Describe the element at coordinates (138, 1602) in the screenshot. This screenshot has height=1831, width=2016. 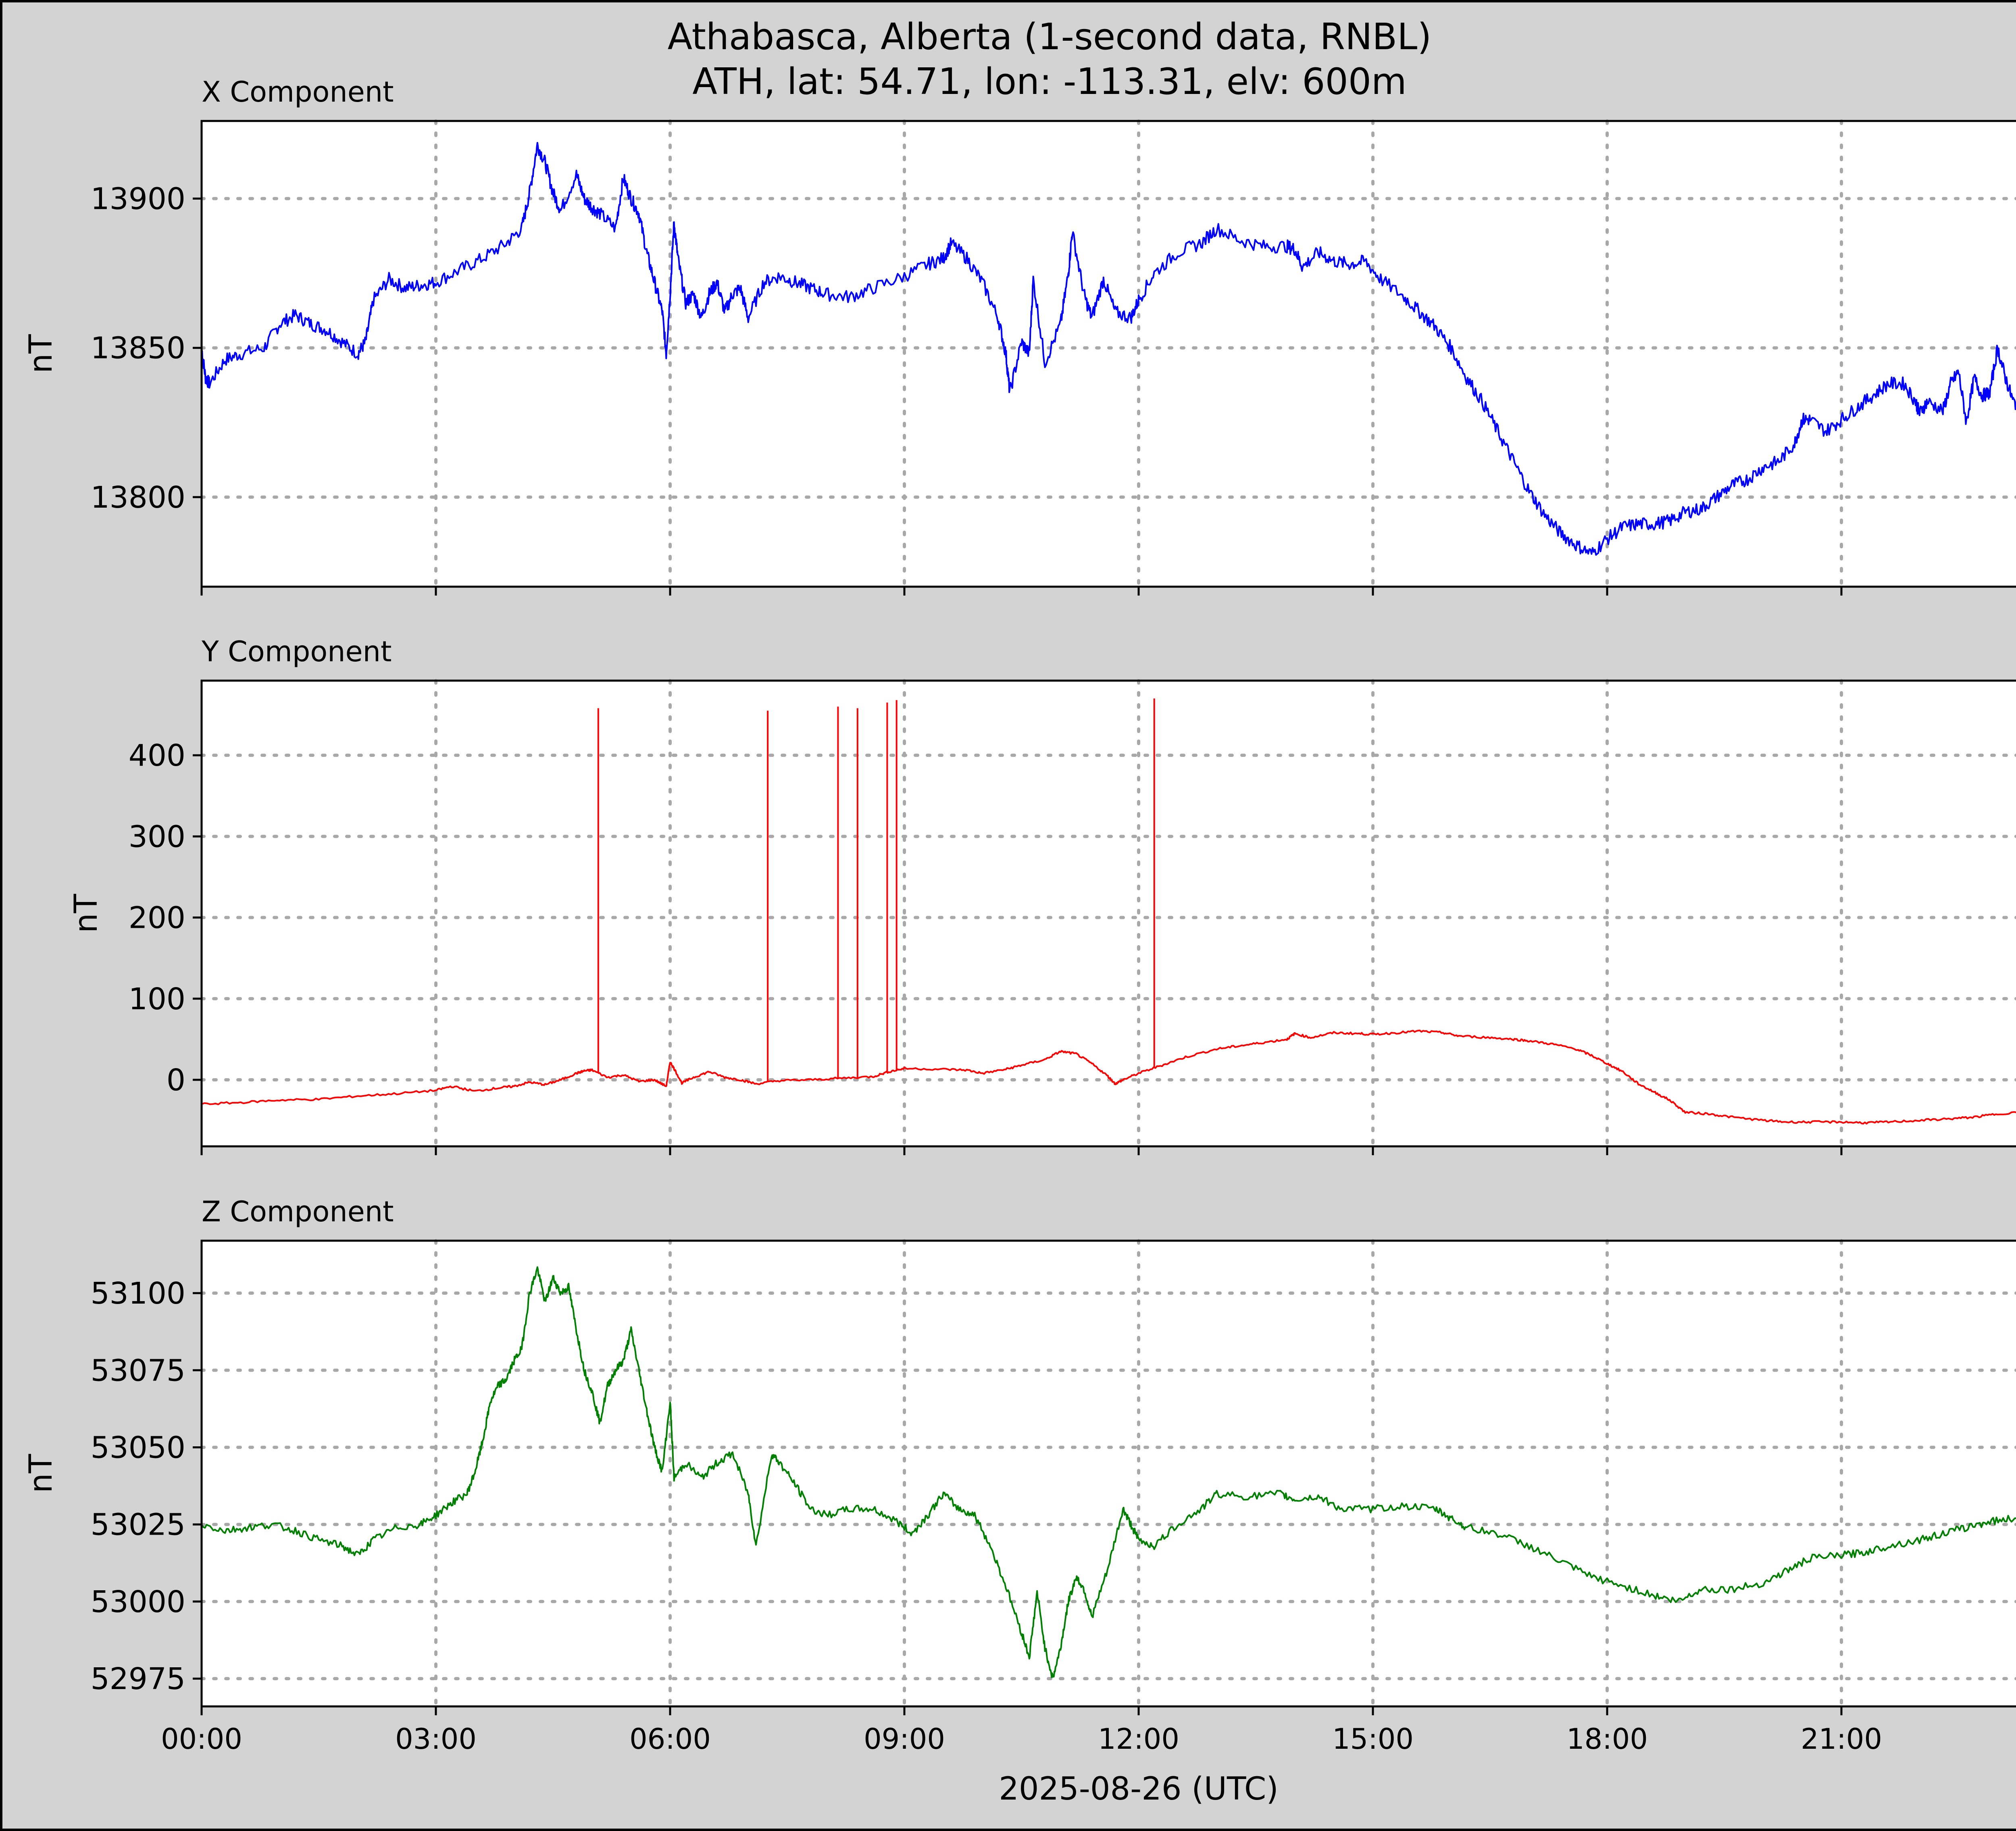
I see `z-component-ytick-label: 53000` at that location.